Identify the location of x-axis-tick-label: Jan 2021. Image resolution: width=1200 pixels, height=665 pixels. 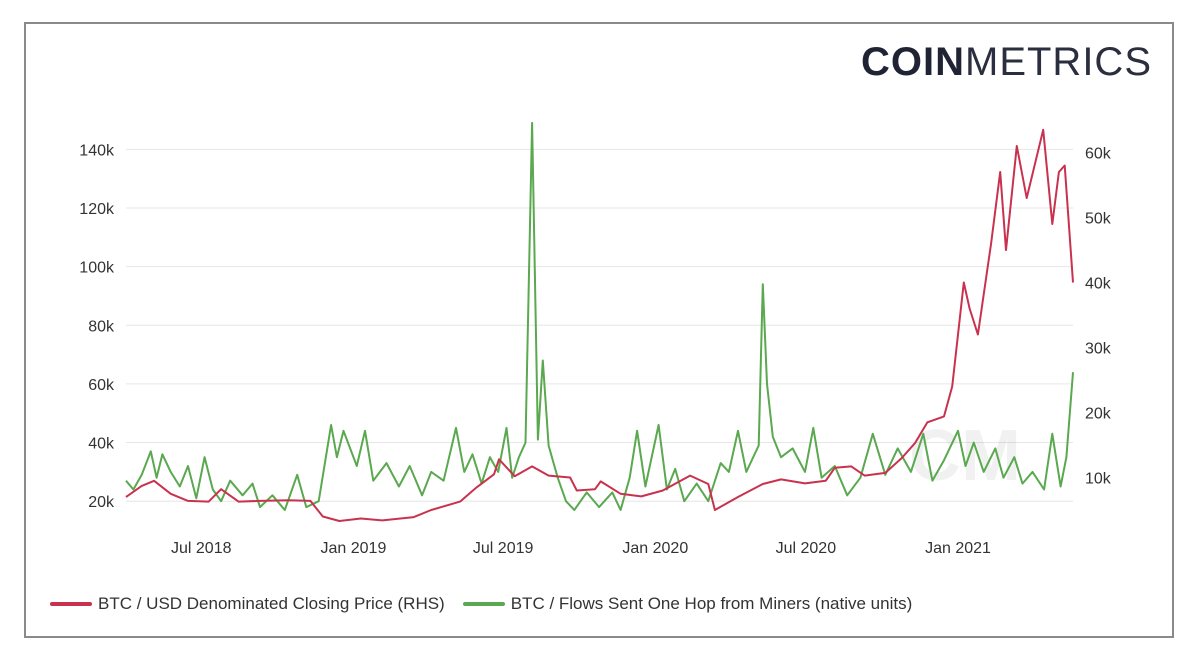
(958, 548).